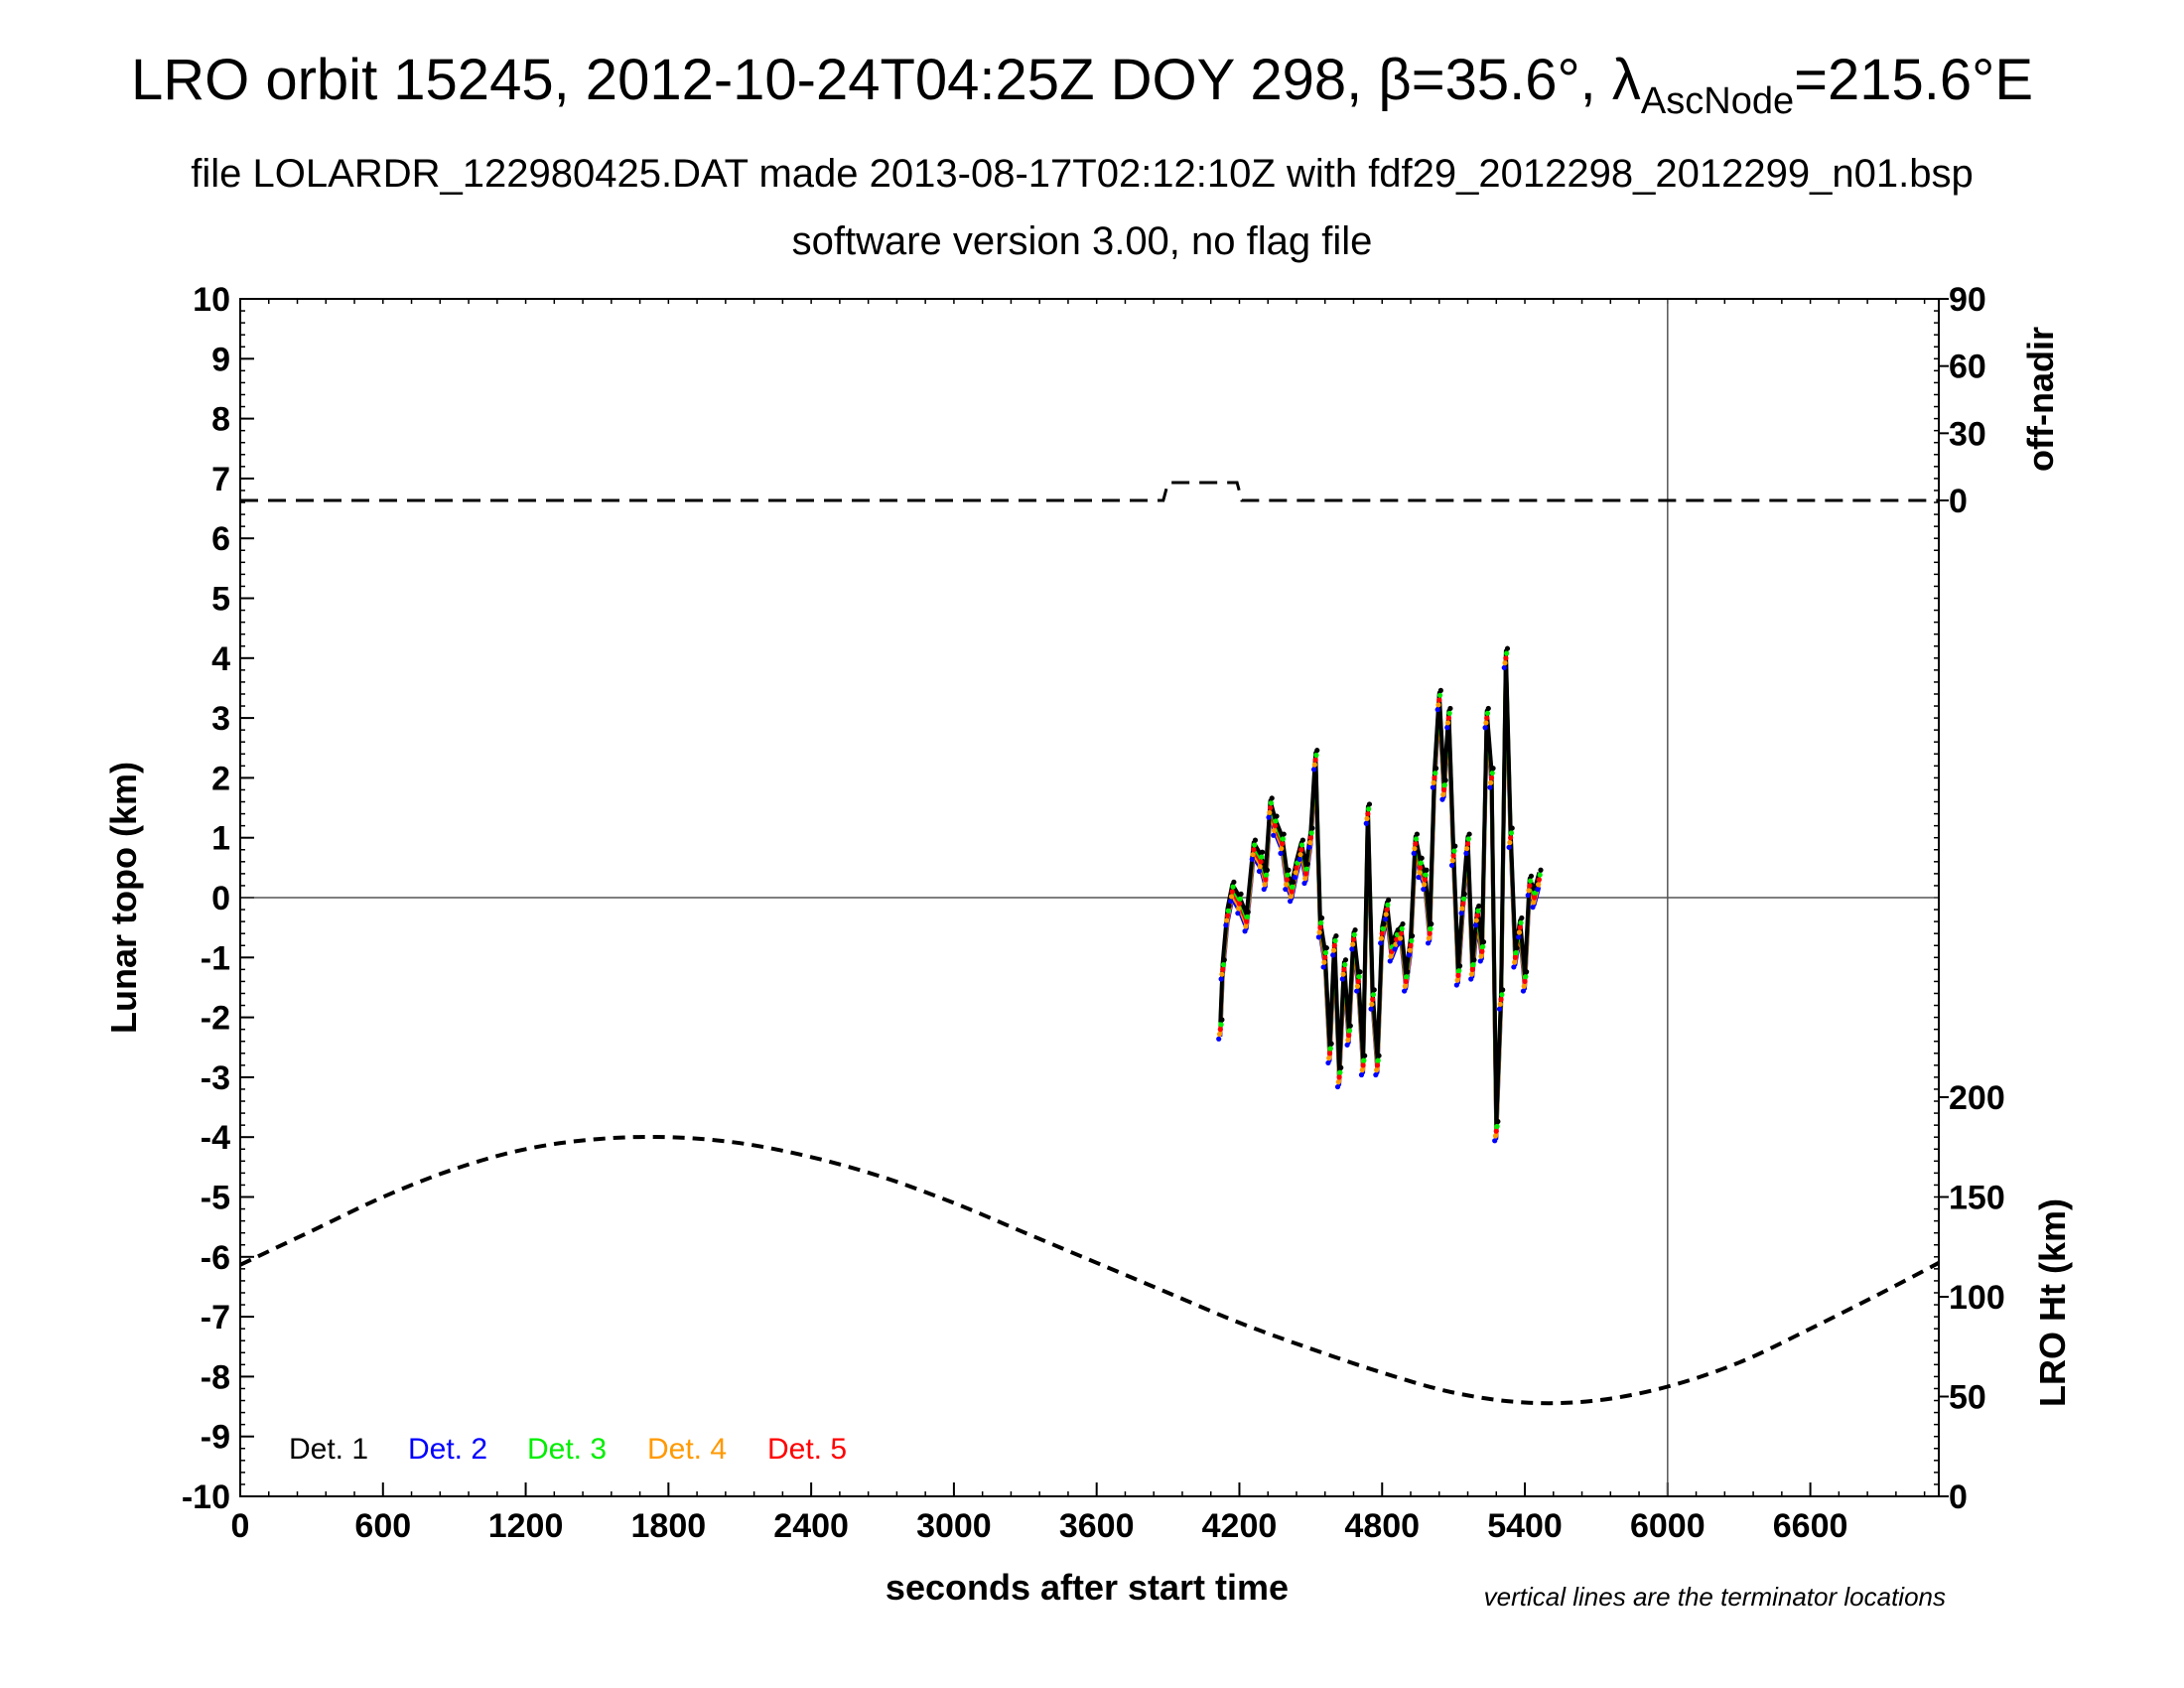  What do you see at coordinates (1967, 1398) in the screenshot?
I see `height-tick-label: 50` at bounding box center [1967, 1398].